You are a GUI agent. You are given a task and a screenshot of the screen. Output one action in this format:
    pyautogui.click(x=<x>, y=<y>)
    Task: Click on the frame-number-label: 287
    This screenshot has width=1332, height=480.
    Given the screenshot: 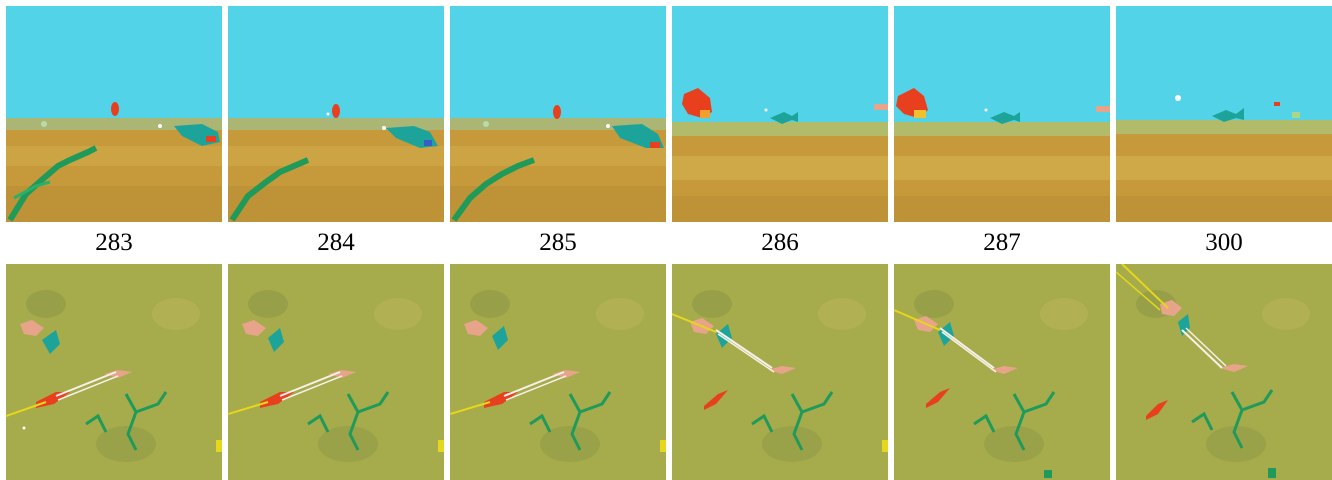 What is the action you would take?
    pyautogui.click(x=1002, y=242)
    